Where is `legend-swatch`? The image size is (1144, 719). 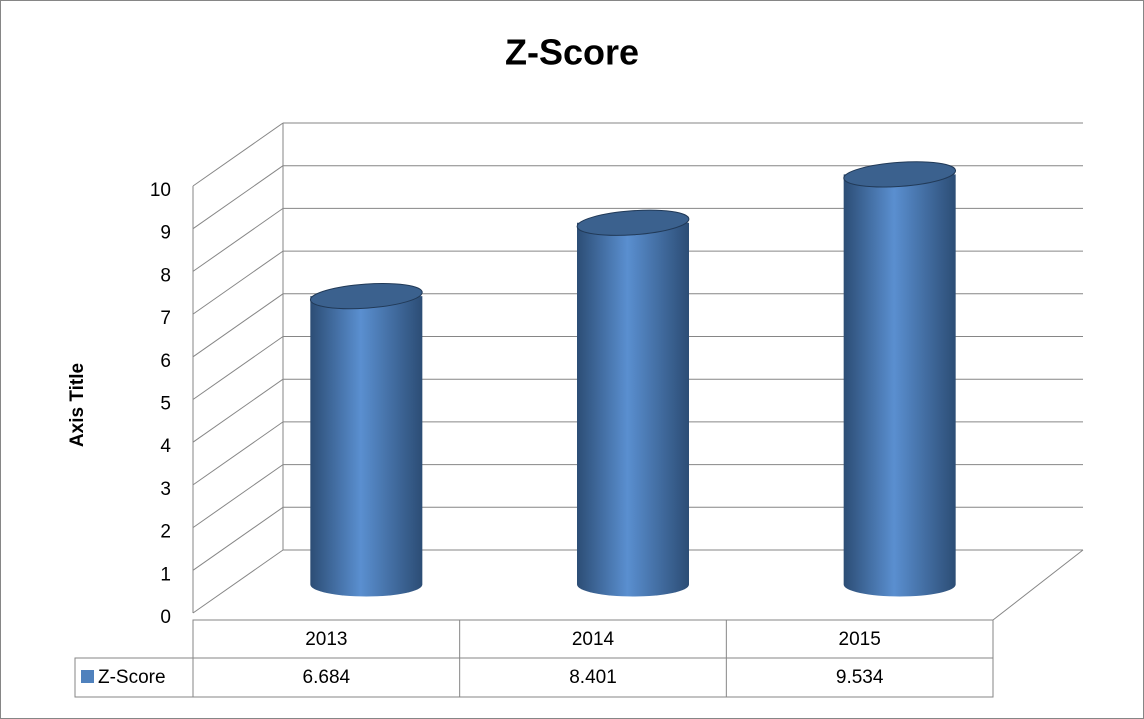 legend-swatch is located at coordinates (87, 676).